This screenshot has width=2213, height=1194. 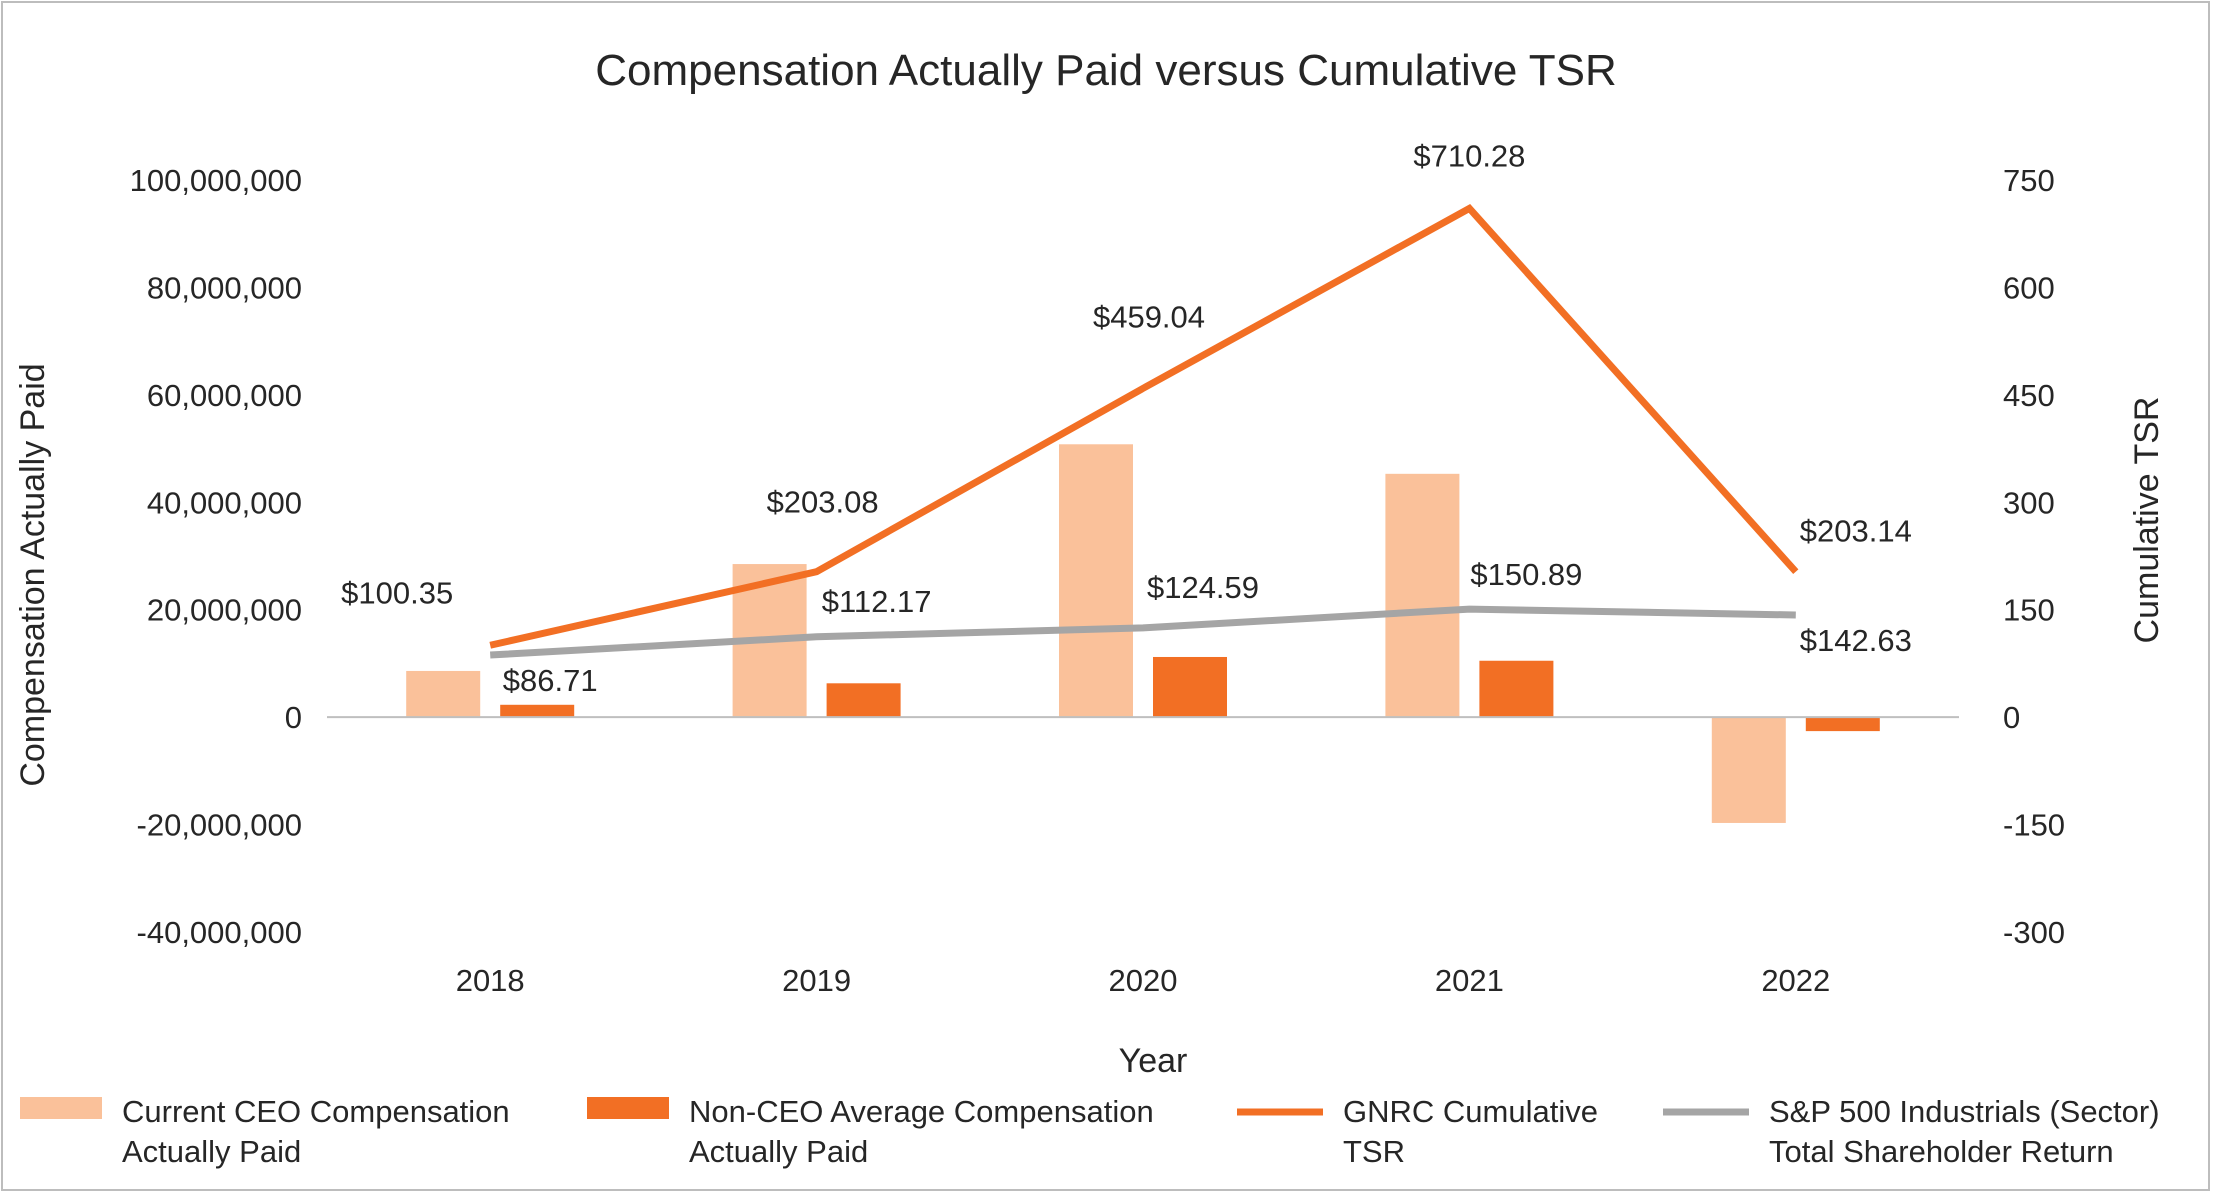 I want to click on sp500-industrials-tsr-line, so click(x=1143, y=632).